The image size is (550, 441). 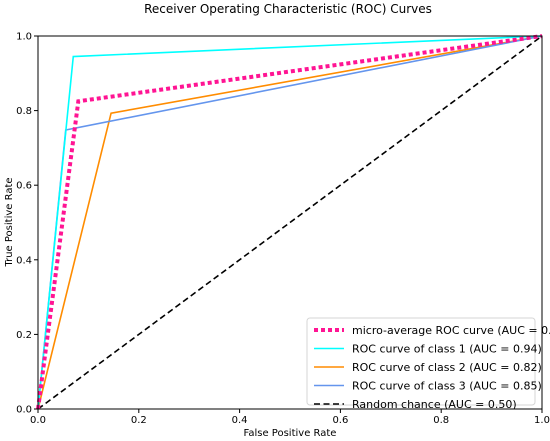 What do you see at coordinates (447, 367) in the screenshot?
I see `legend-label-3: ROC curve of class 2 (AUC = 0.82)` at bounding box center [447, 367].